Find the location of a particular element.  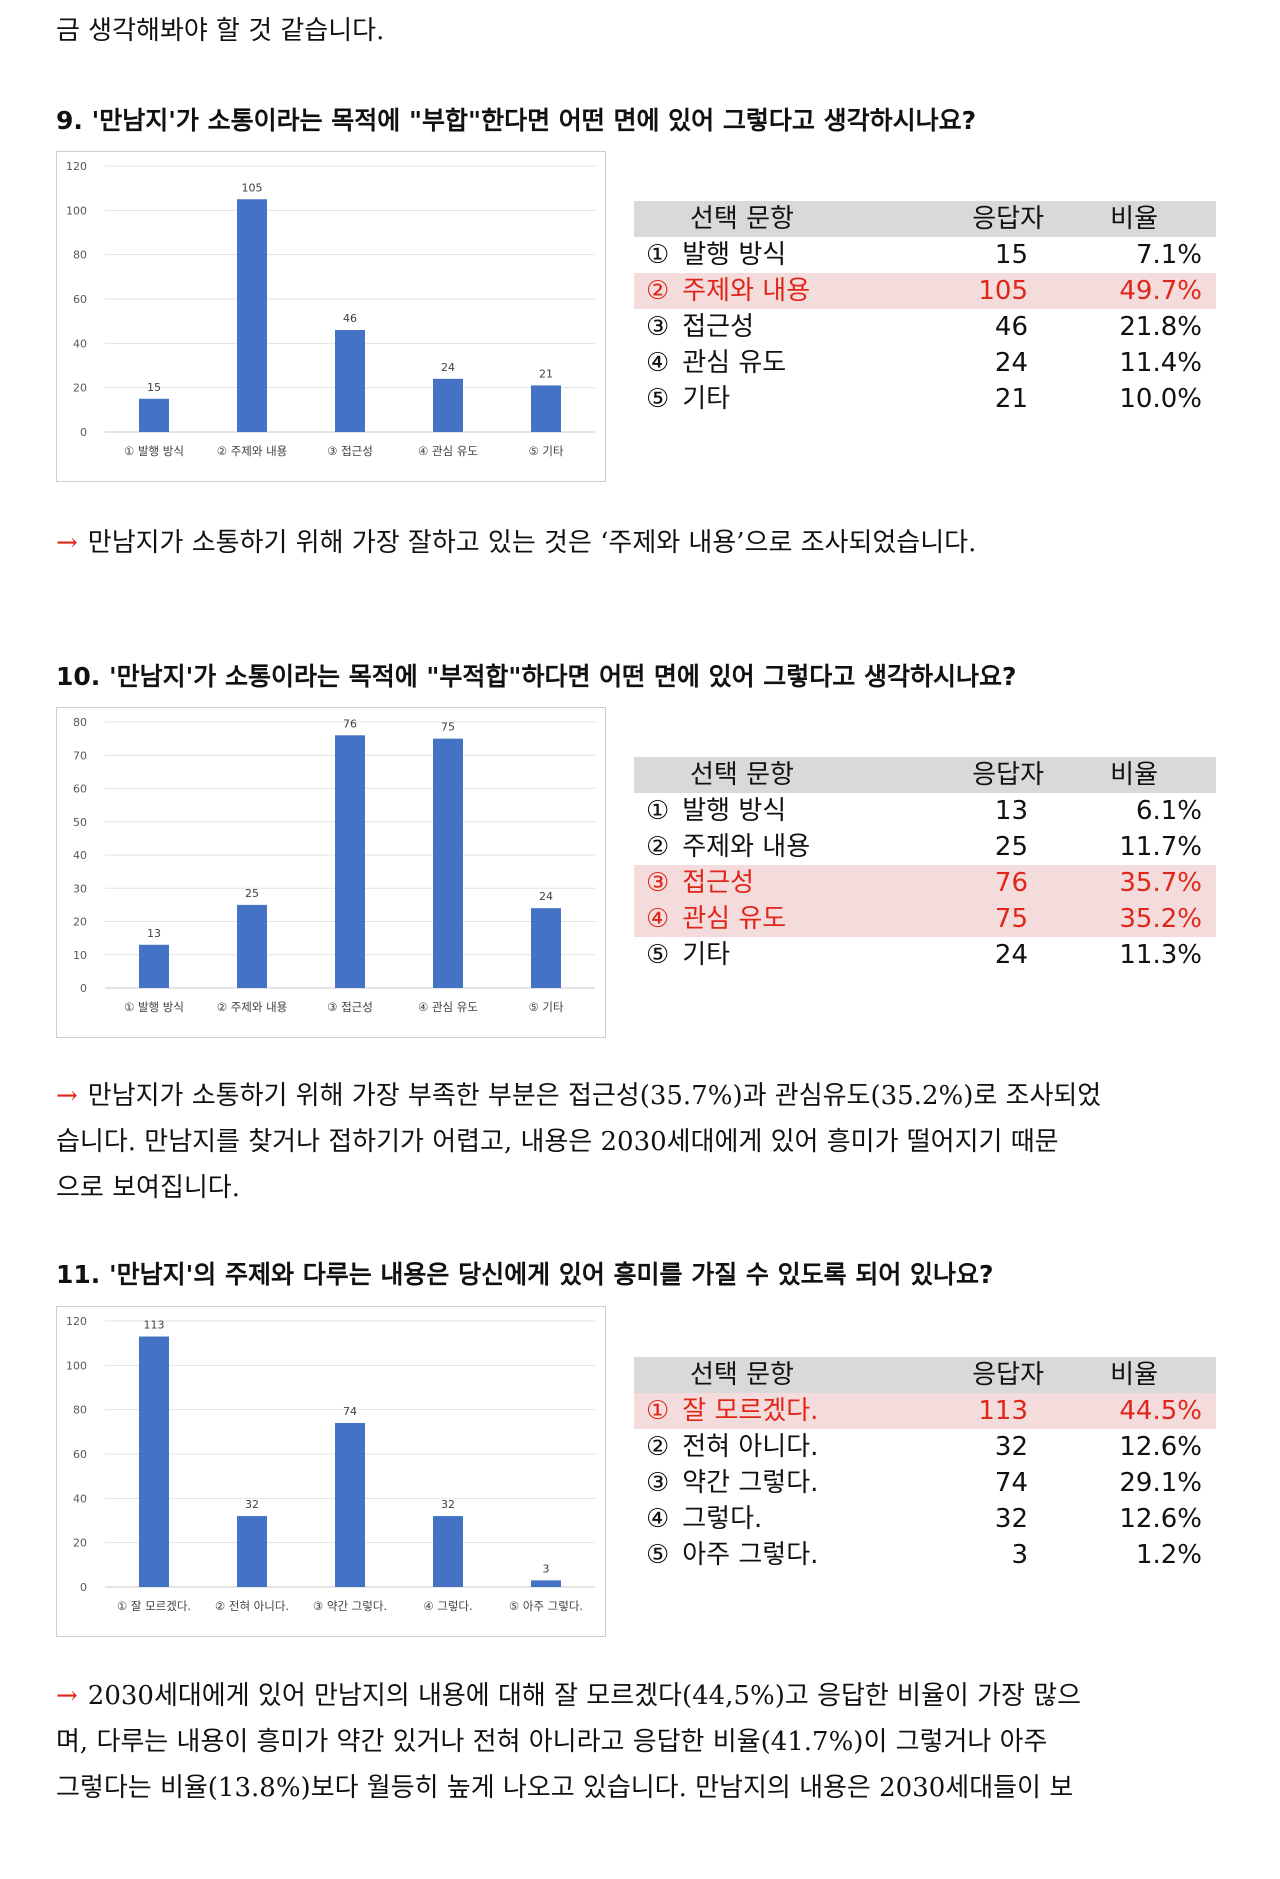

y-tick-label: 10 is located at coordinates (80, 955).